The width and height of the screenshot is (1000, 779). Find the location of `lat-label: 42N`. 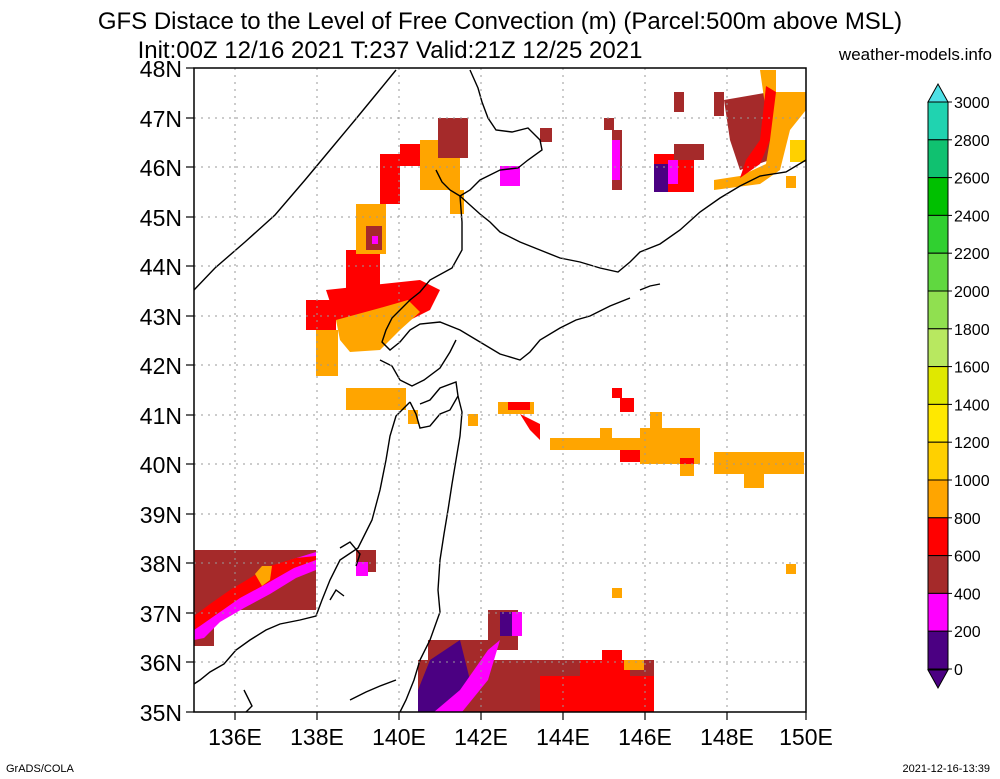

lat-label: 42N is located at coordinates (161, 366).